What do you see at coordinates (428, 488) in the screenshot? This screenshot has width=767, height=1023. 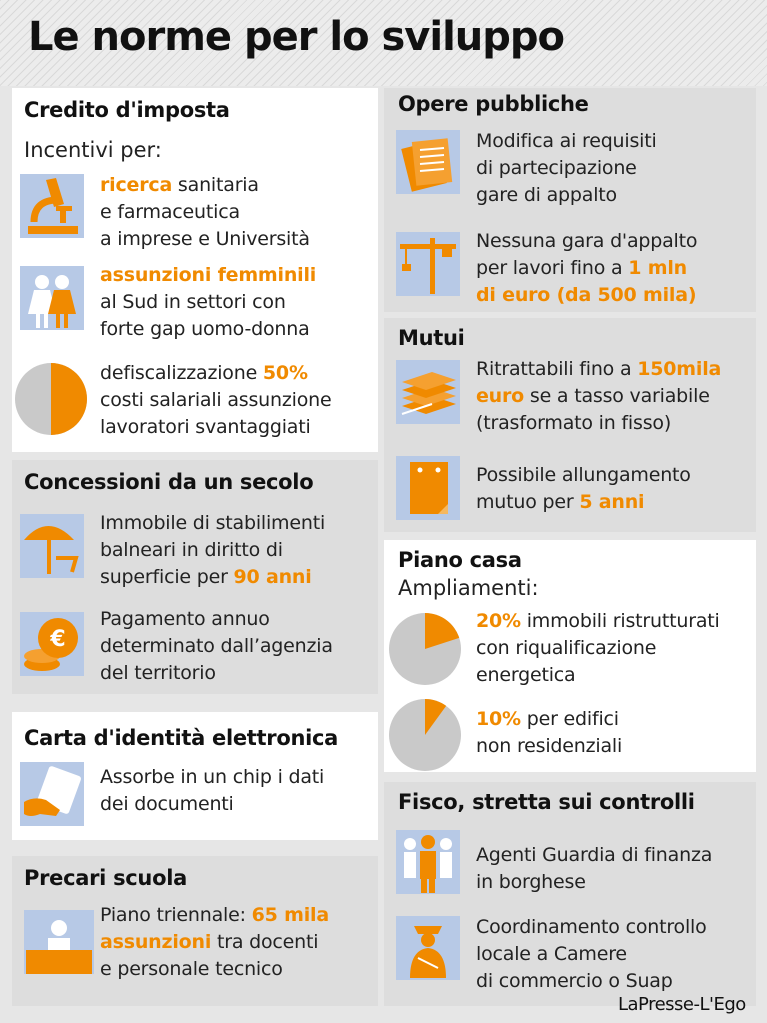 I see `calendar-icon` at bounding box center [428, 488].